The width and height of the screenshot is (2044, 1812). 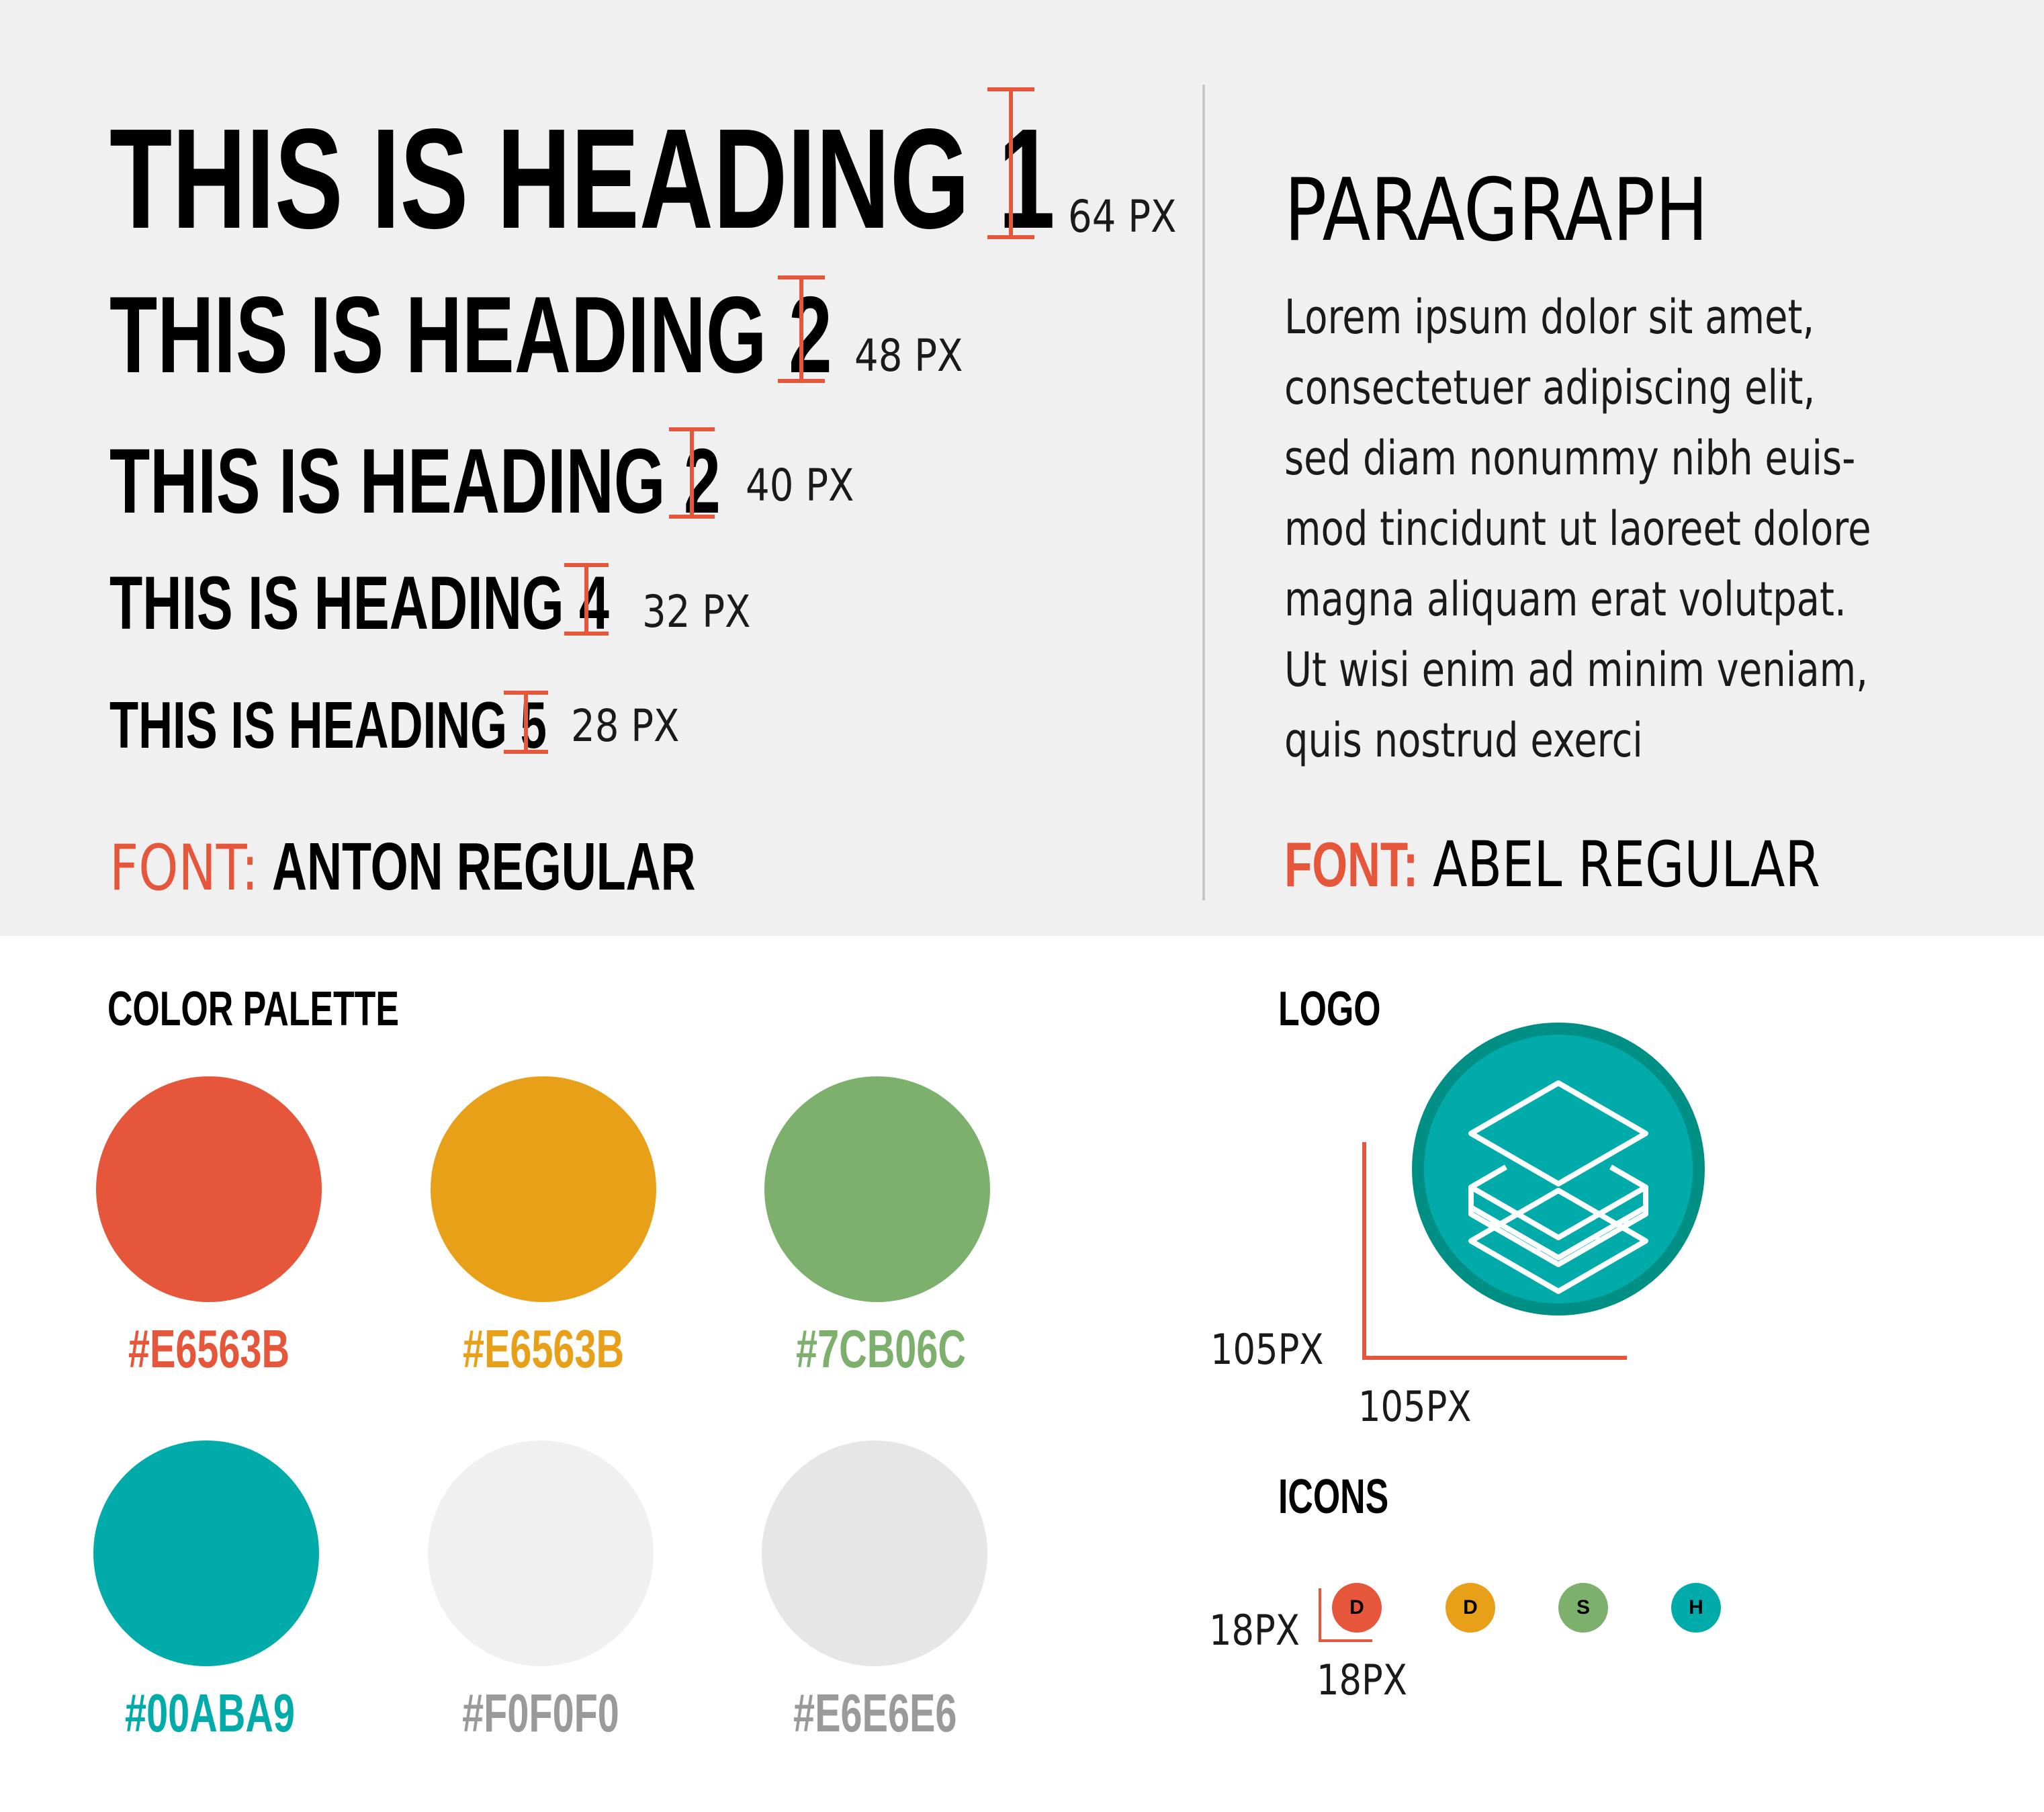 I want to click on icon-h-teal: H, so click(x=1696, y=1608).